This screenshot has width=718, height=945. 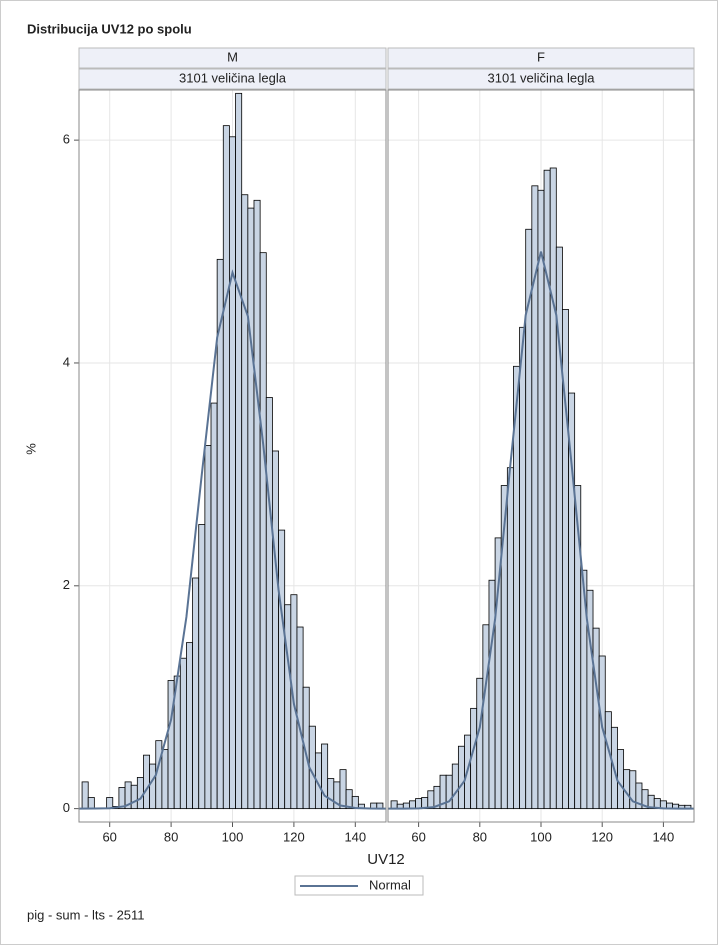 What do you see at coordinates (359, 885) in the screenshot?
I see `legend` at bounding box center [359, 885].